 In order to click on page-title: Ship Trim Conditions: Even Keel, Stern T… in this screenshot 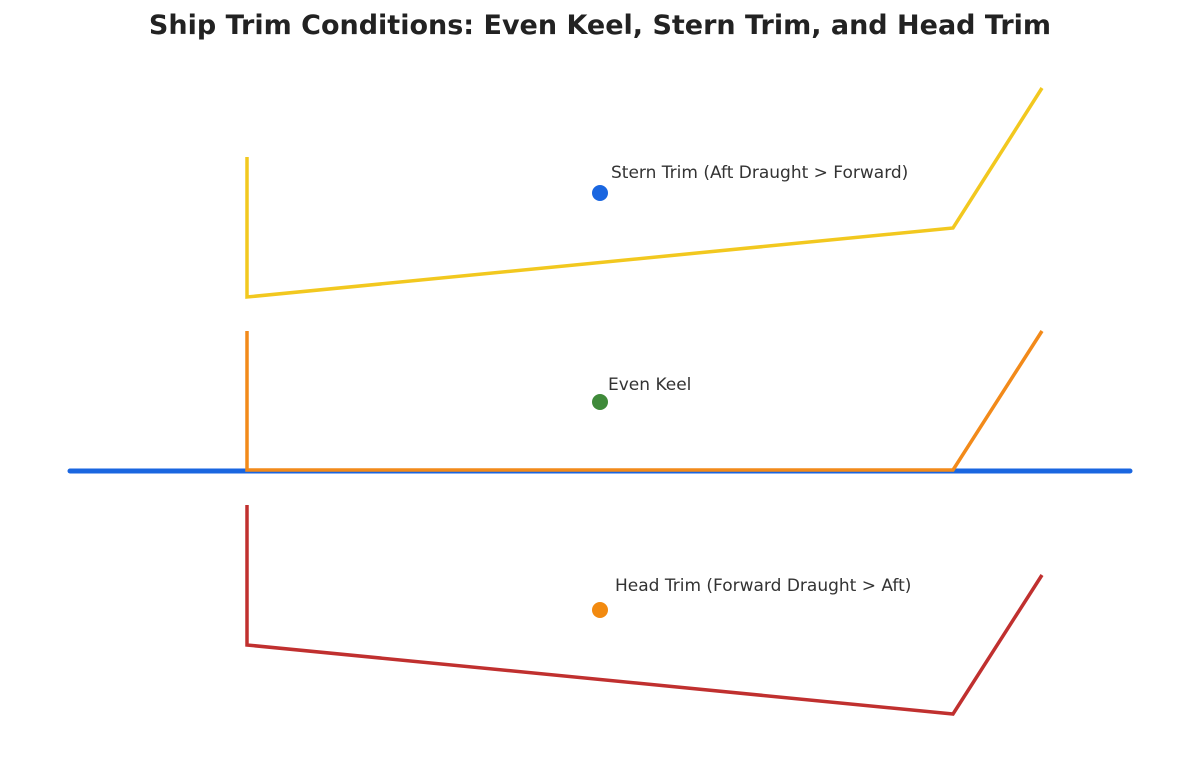, I will do `click(600, 25)`.